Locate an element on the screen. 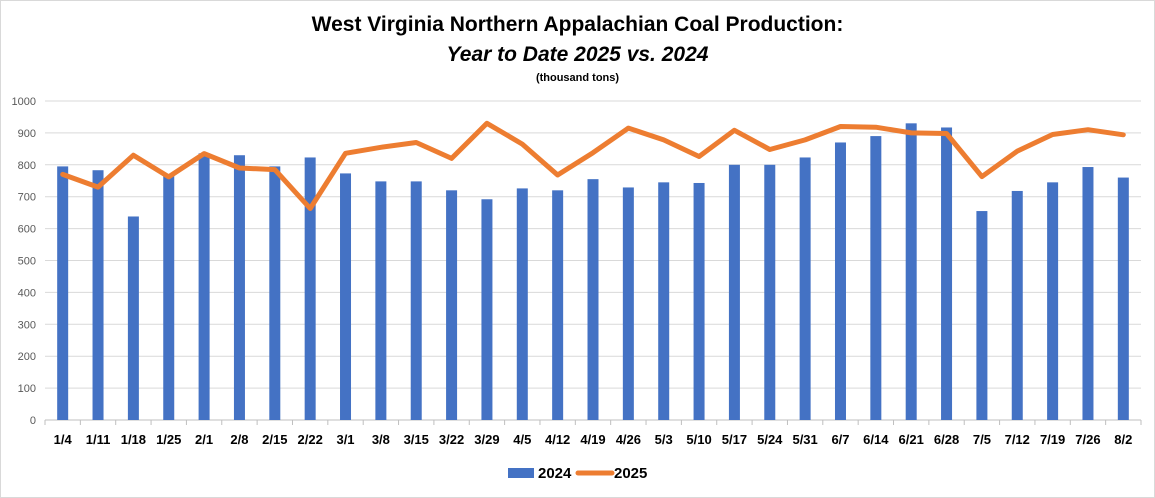  x-tick-label: 2/1 is located at coordinates (204, 439).